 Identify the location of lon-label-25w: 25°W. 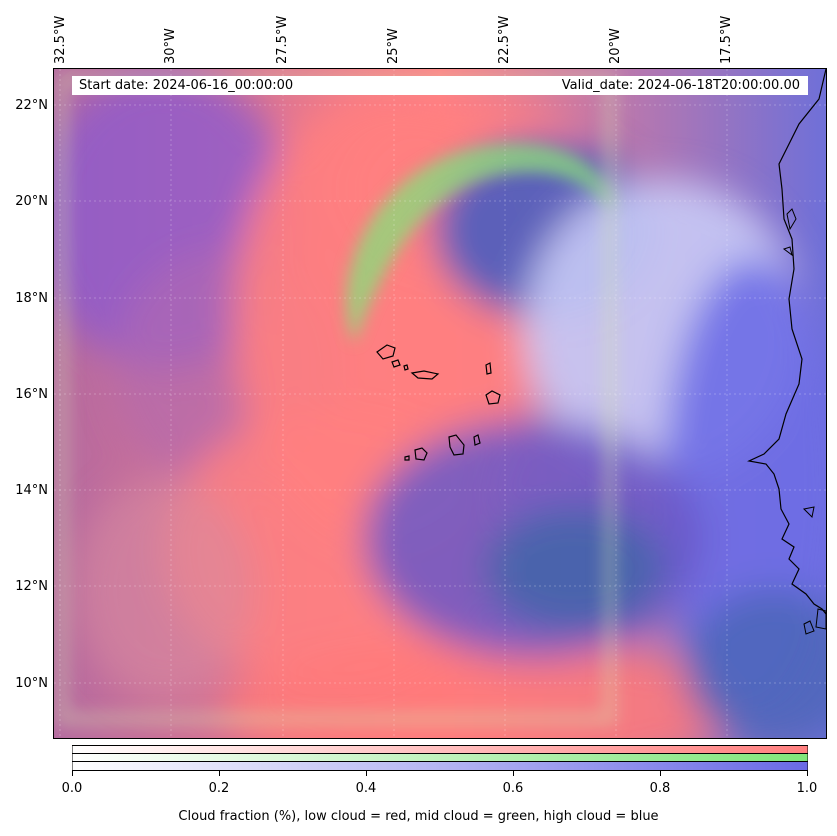
(393, 46).